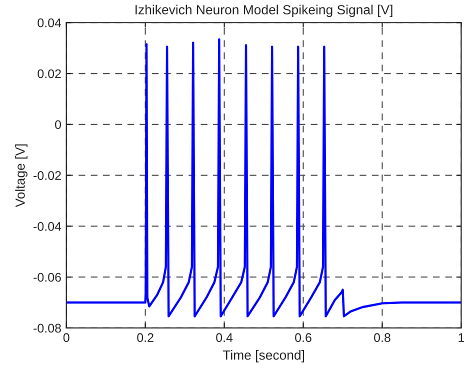  Describe the element at coordinates (50, 23) in the screenshot. I see `y-tick-label: 0.04` at that location.